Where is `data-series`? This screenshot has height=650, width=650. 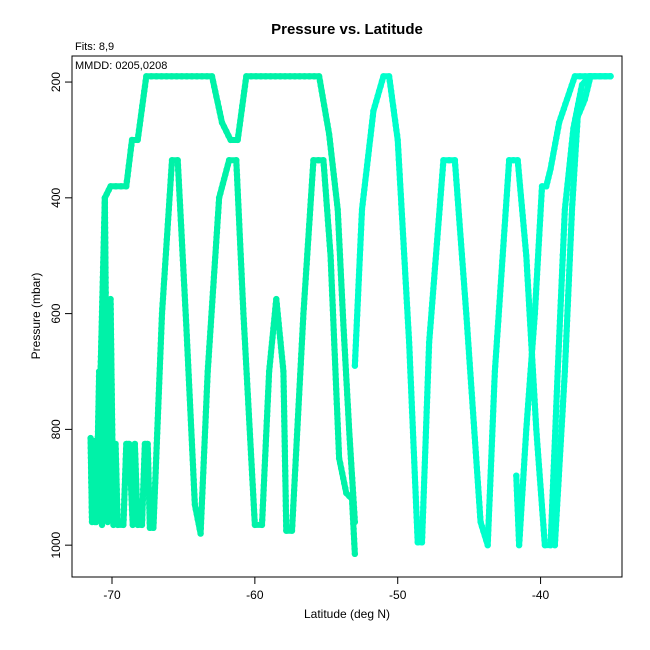
data-series is located at coordinates (563, 311).